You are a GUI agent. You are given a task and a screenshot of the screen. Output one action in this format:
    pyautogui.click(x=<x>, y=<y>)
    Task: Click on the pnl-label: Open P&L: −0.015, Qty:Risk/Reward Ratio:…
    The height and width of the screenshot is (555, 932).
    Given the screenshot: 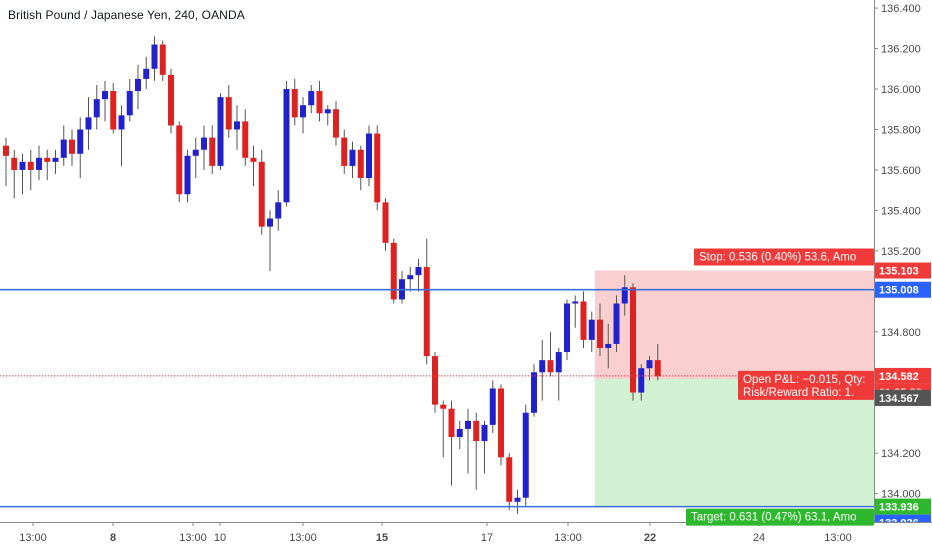 What is the action you would take?
    pyautogui.click(x=806, y=385)
    